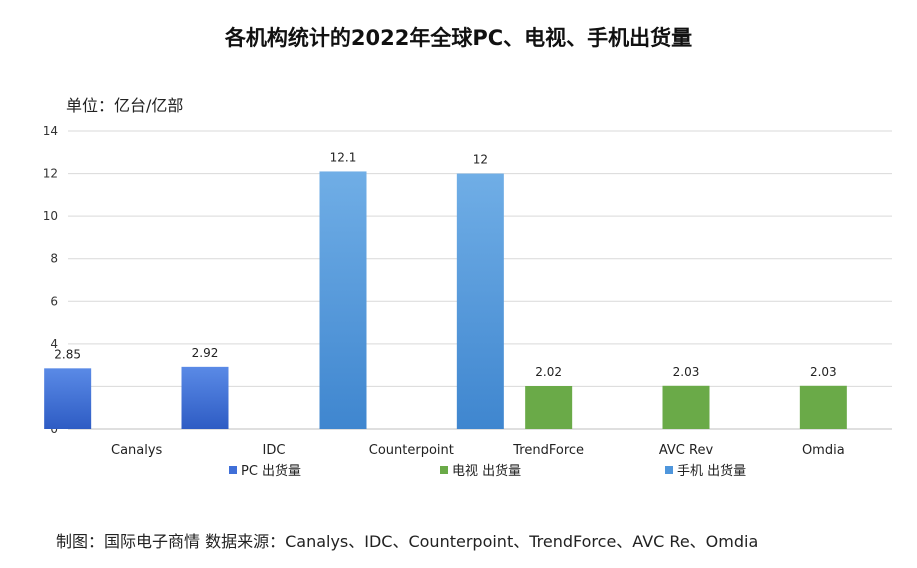 Image resolution: width=917 pixels, height=568 pixels. What do you see at coordinates (548, 450) in the screenshot?
I see `x-tick-label: TrendForce` at bounding box center [548, 450].